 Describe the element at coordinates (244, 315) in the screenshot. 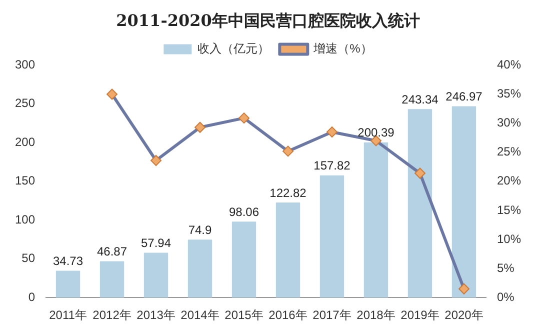

I see `x-tick-label: 2015年` at that location.